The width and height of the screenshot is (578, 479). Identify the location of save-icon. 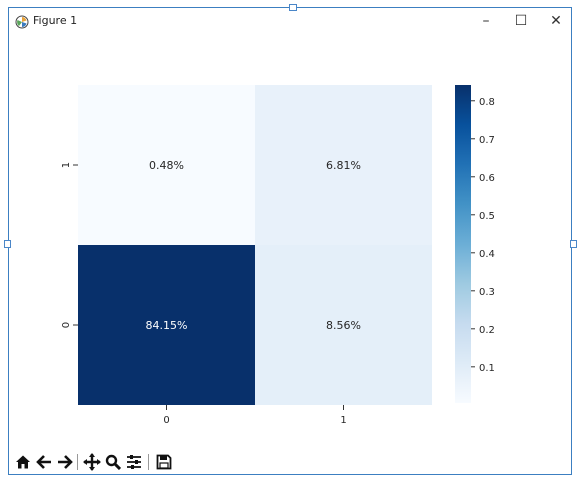
(164, 462).